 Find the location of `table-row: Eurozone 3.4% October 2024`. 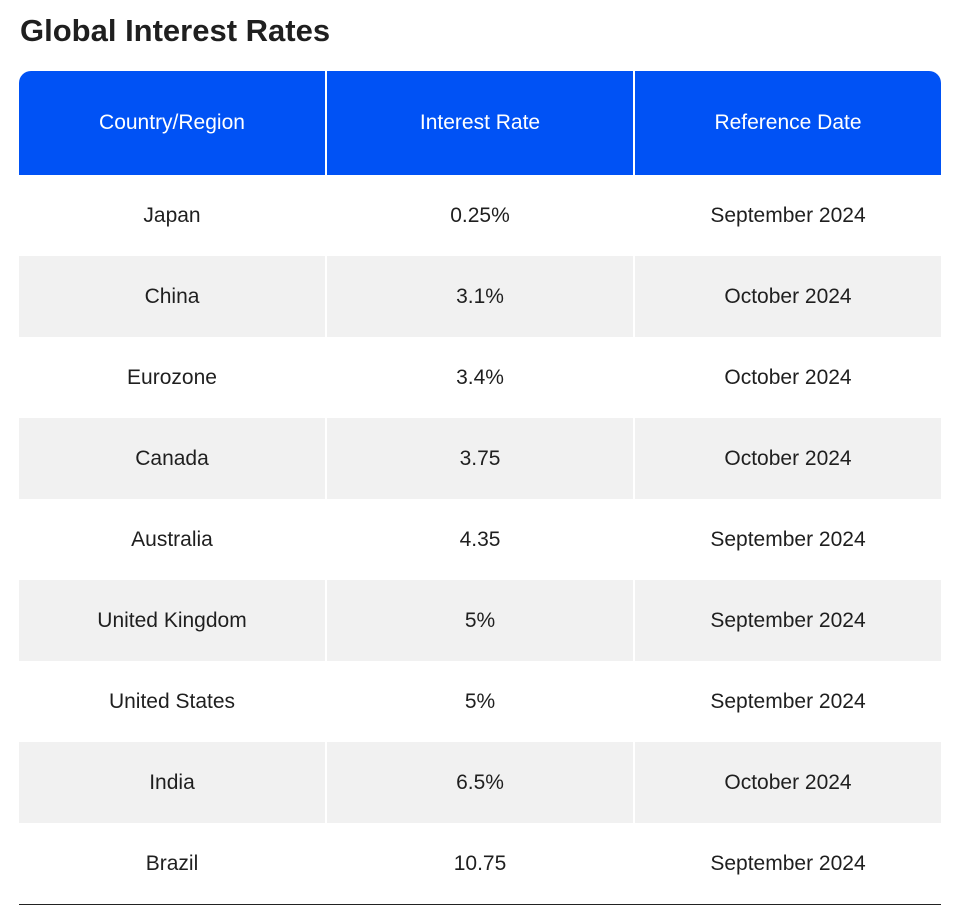

table-row: Eurozone 3.4% October 2024 is located at coordinates (480, 377).